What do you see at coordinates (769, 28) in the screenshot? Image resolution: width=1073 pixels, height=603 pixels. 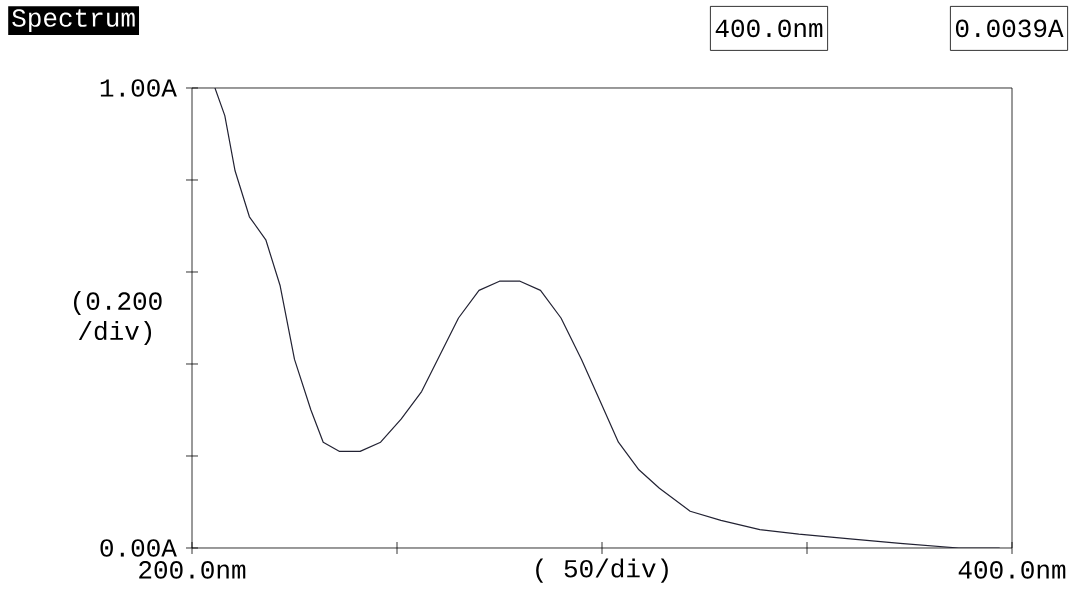 I see `text: 400.0nm` at bounding box center [769, 28].